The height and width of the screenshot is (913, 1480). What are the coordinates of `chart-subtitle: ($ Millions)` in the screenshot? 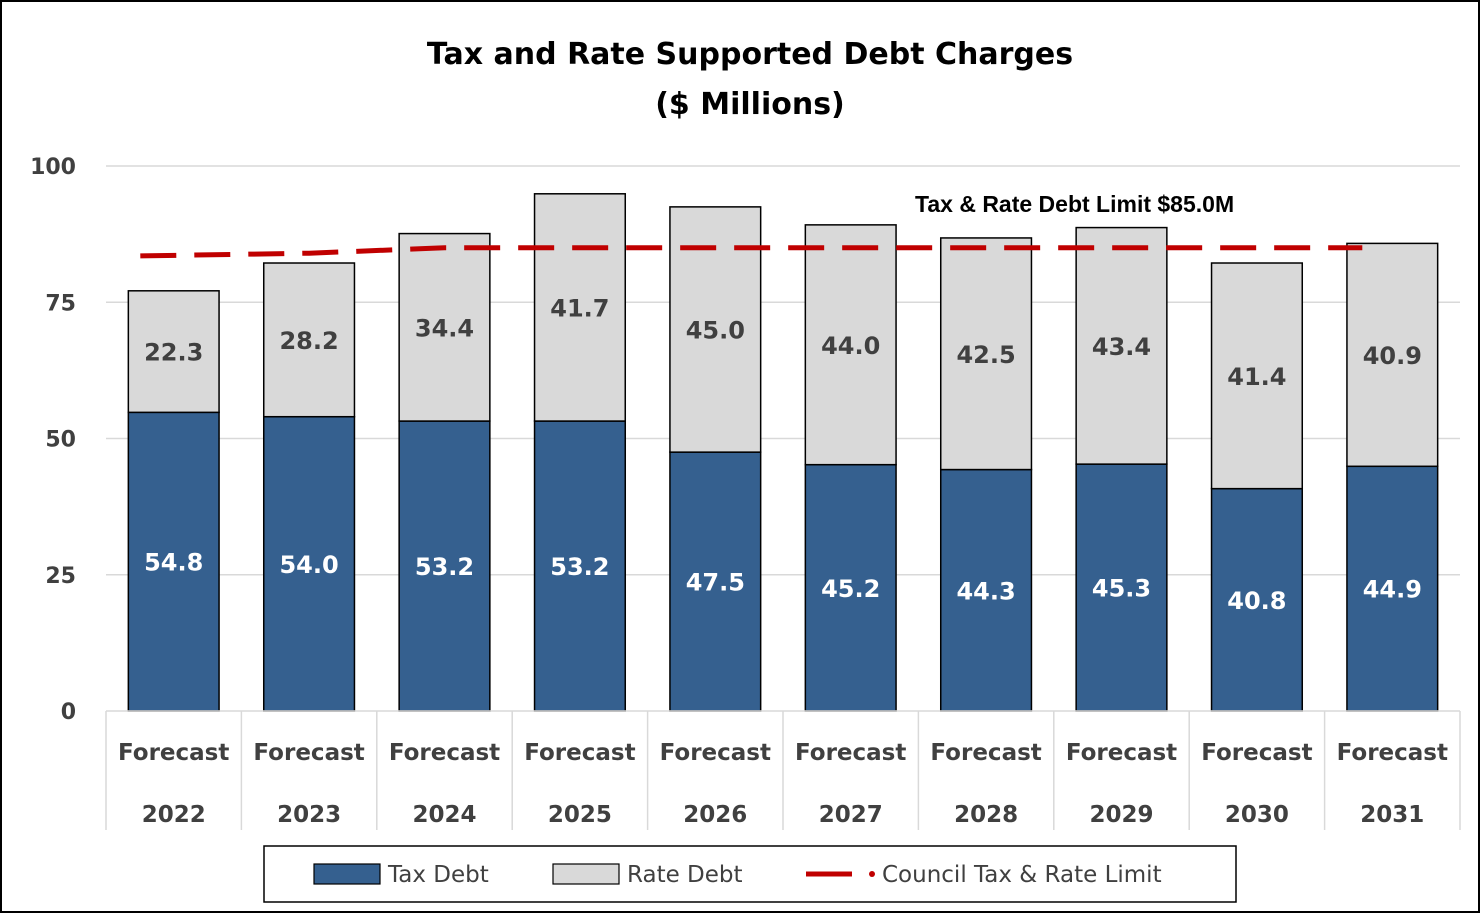 It's located at (750, 104).